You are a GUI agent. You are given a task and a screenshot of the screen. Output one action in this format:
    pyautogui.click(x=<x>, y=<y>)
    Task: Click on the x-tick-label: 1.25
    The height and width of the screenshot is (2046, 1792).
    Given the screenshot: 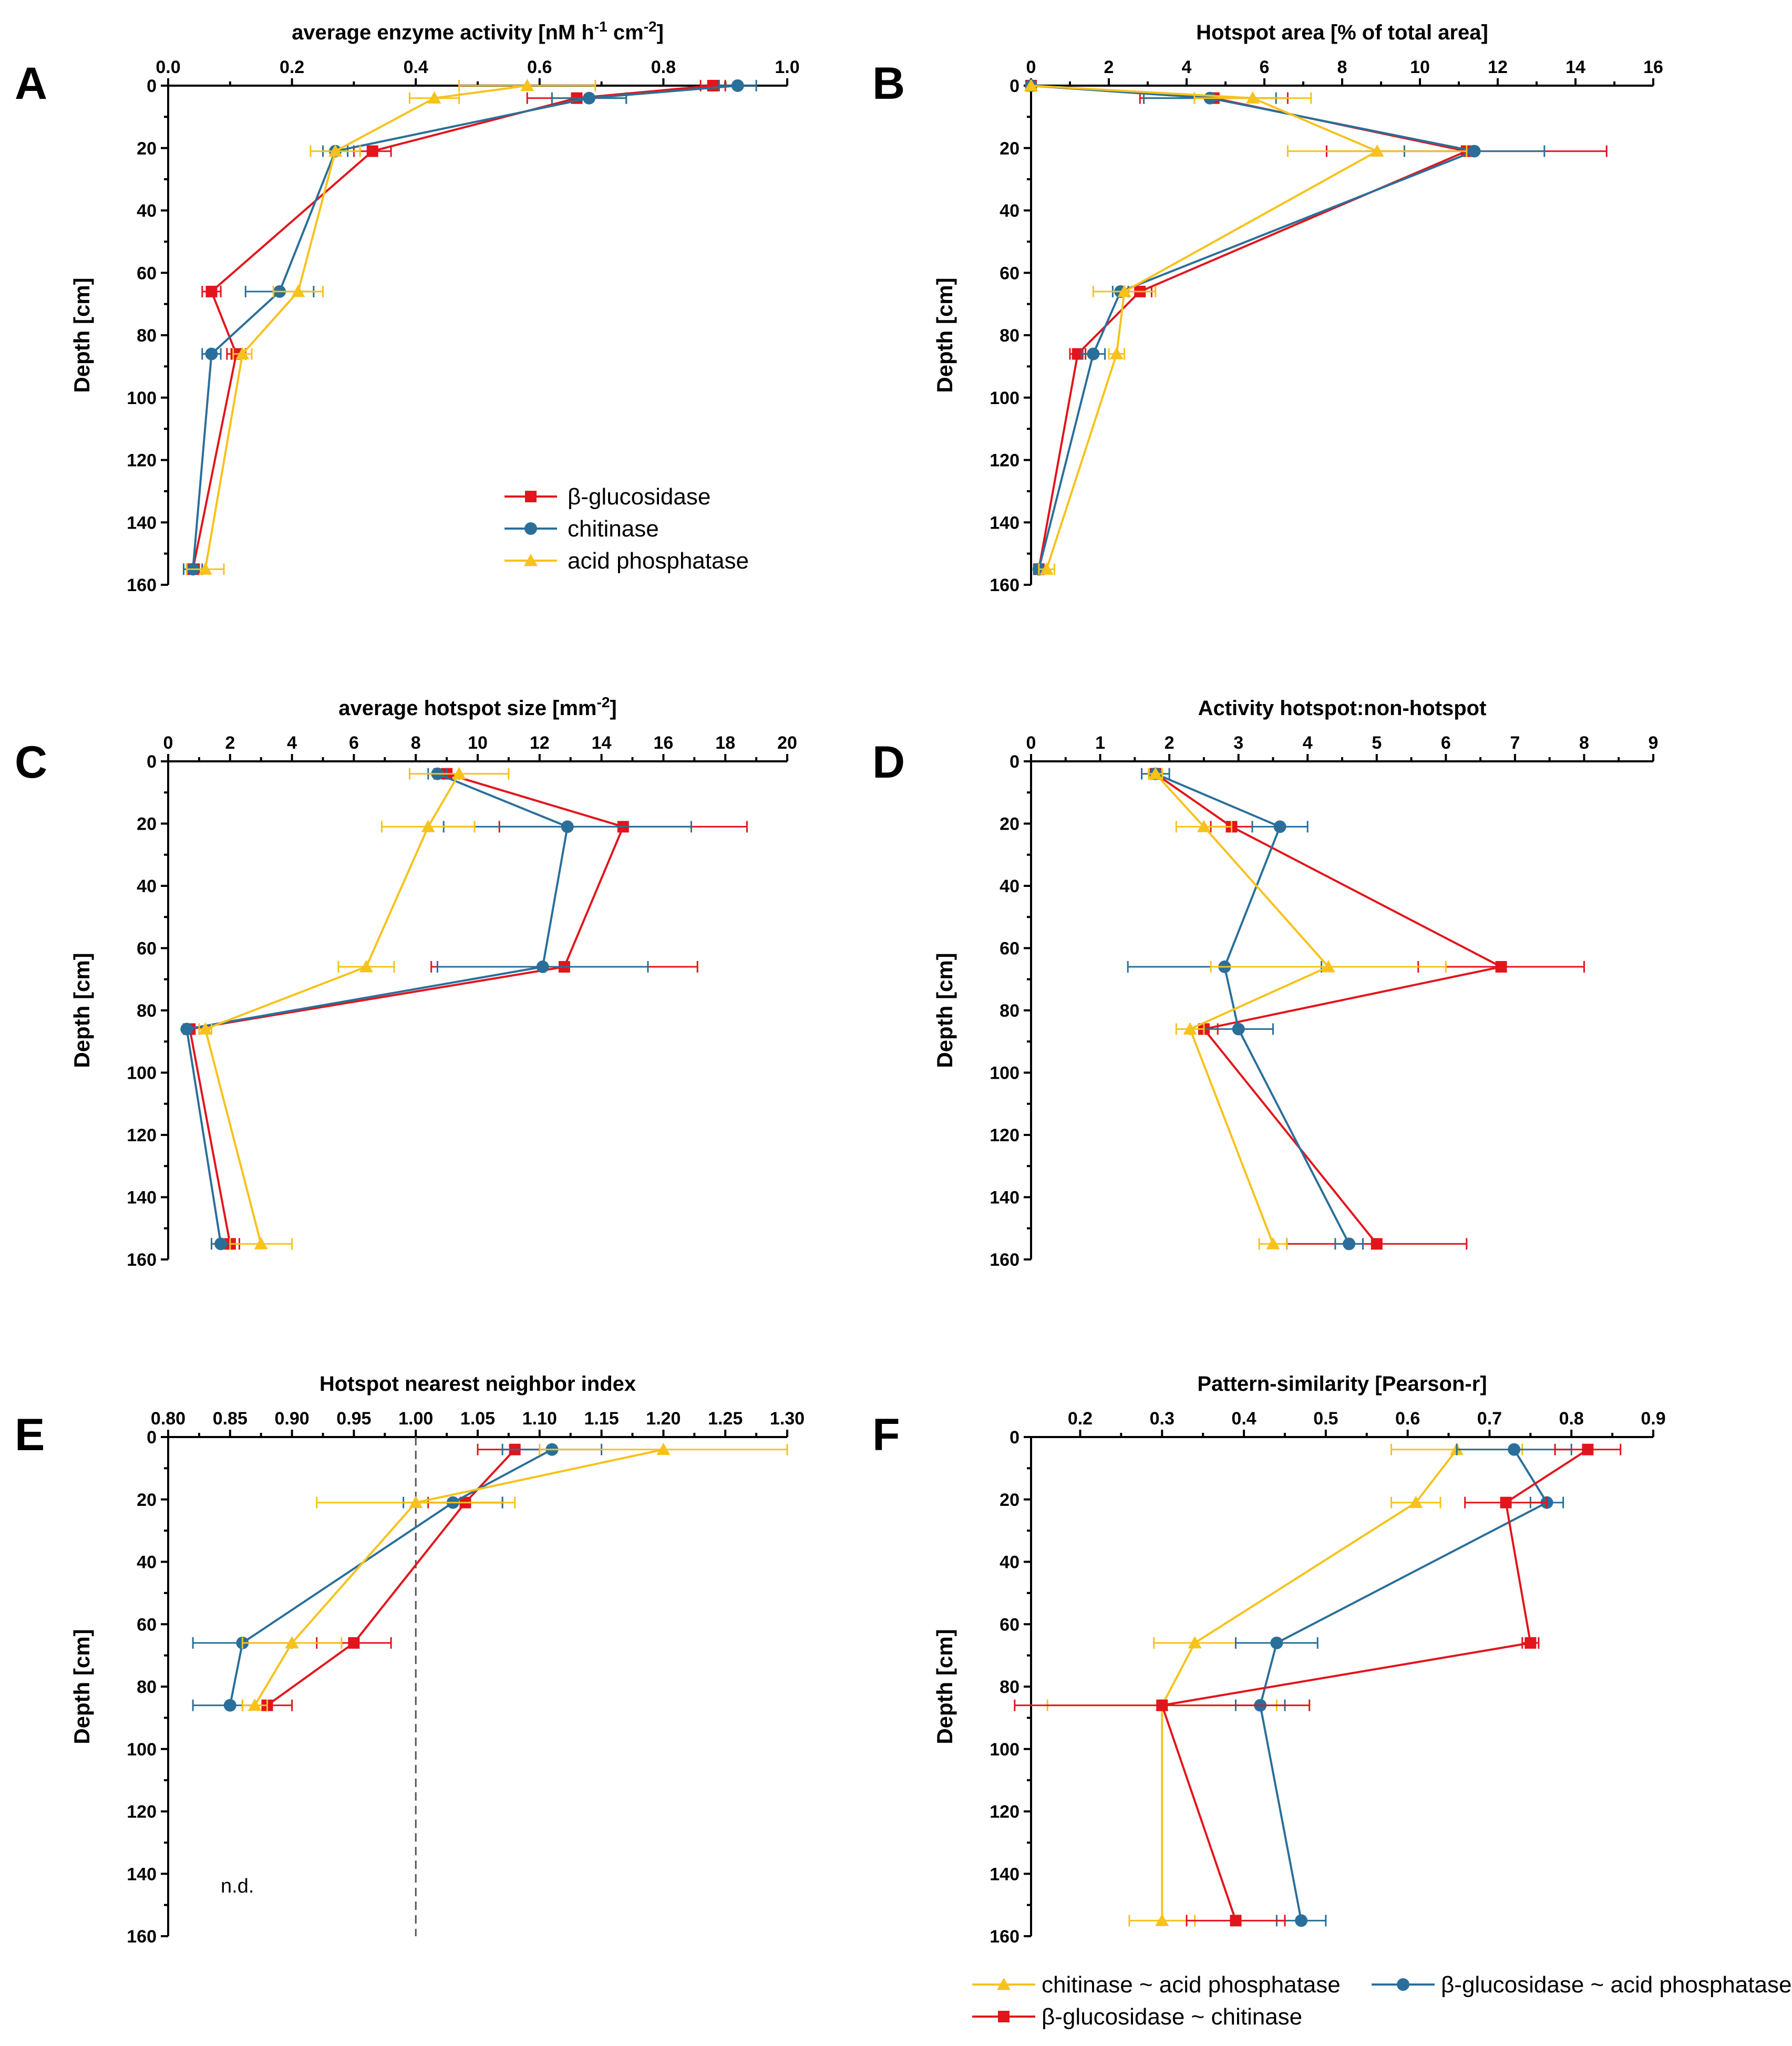 What is the action you would take?
    pyautogui.click(x=726, y=1419)
    